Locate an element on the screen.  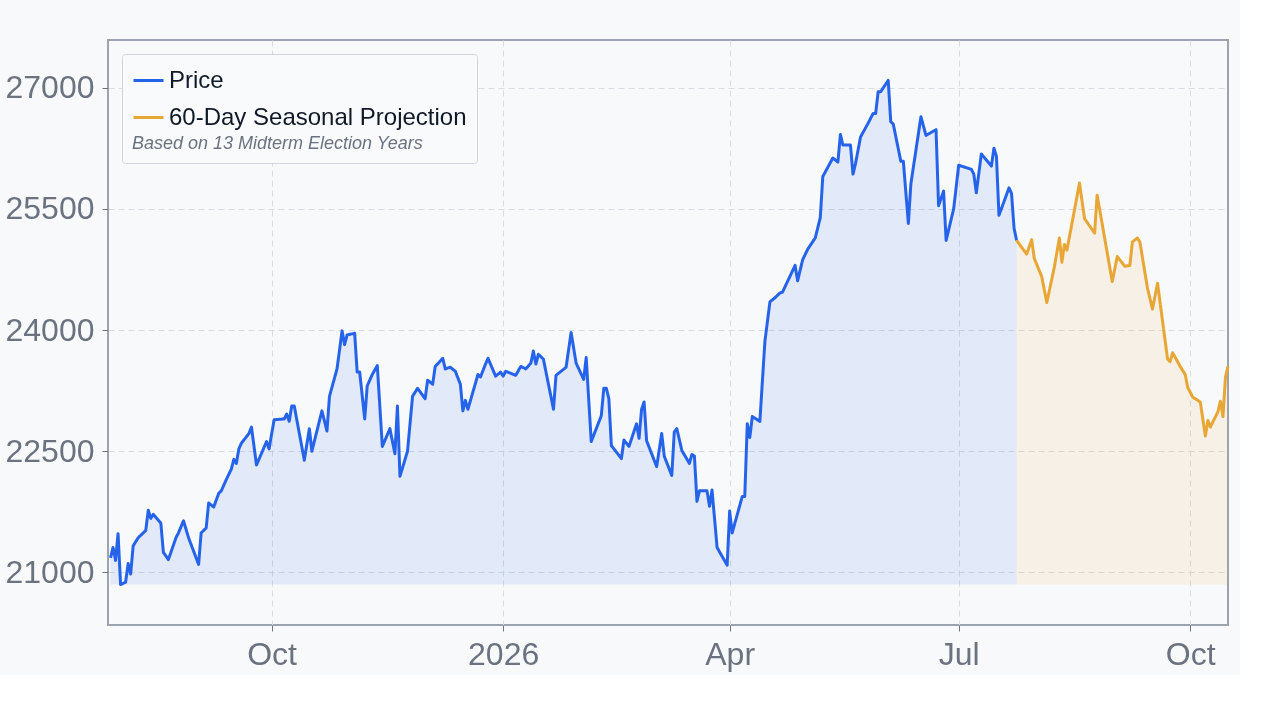
x-tick-label: 2026 is located at coordinates (504, 653).